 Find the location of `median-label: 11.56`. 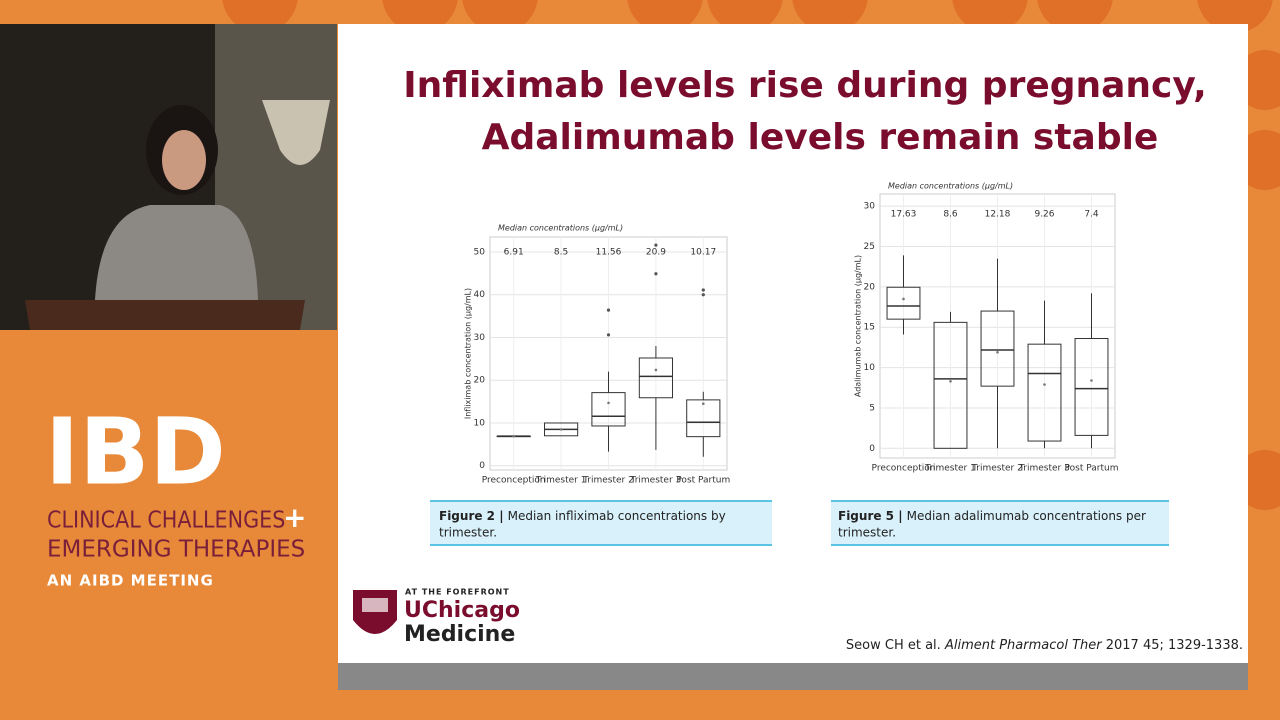

median-label: 11.56 is located at coordinates (609, 253).